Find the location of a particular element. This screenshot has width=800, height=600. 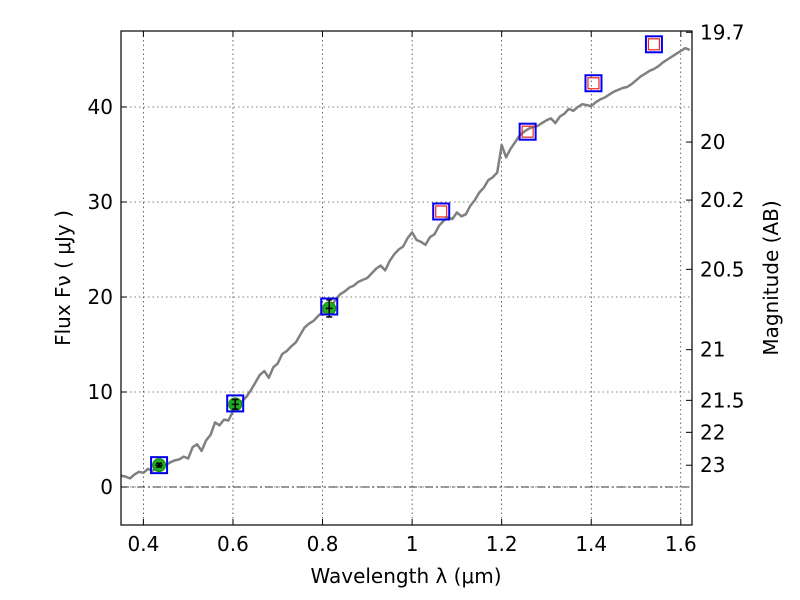

y-tick-label: 0 is located at coordinates (106, 487).